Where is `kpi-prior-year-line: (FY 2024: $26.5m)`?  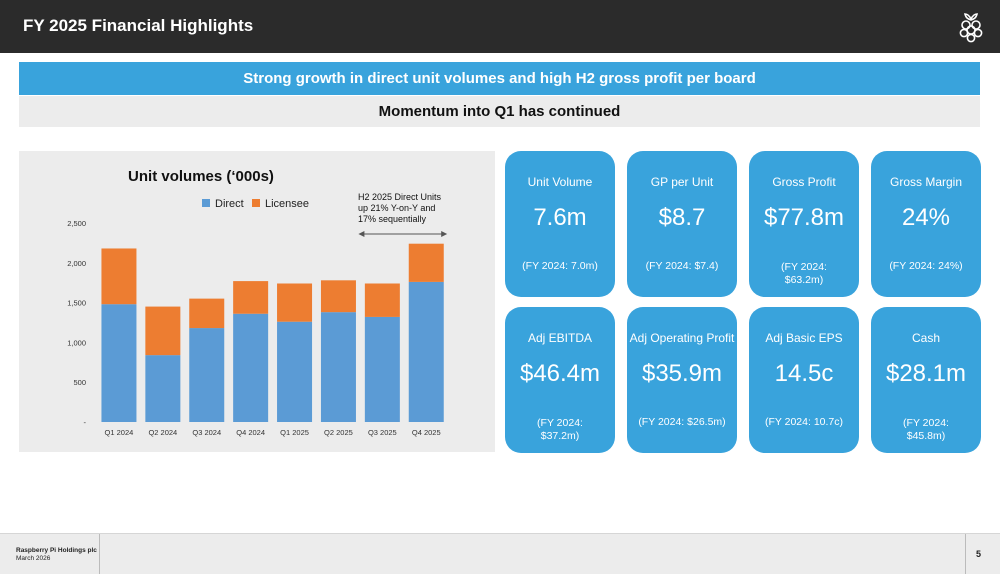
kpi-prior-year-line: (FY 2024: $26.5m) is located at coordinates (682, 422).